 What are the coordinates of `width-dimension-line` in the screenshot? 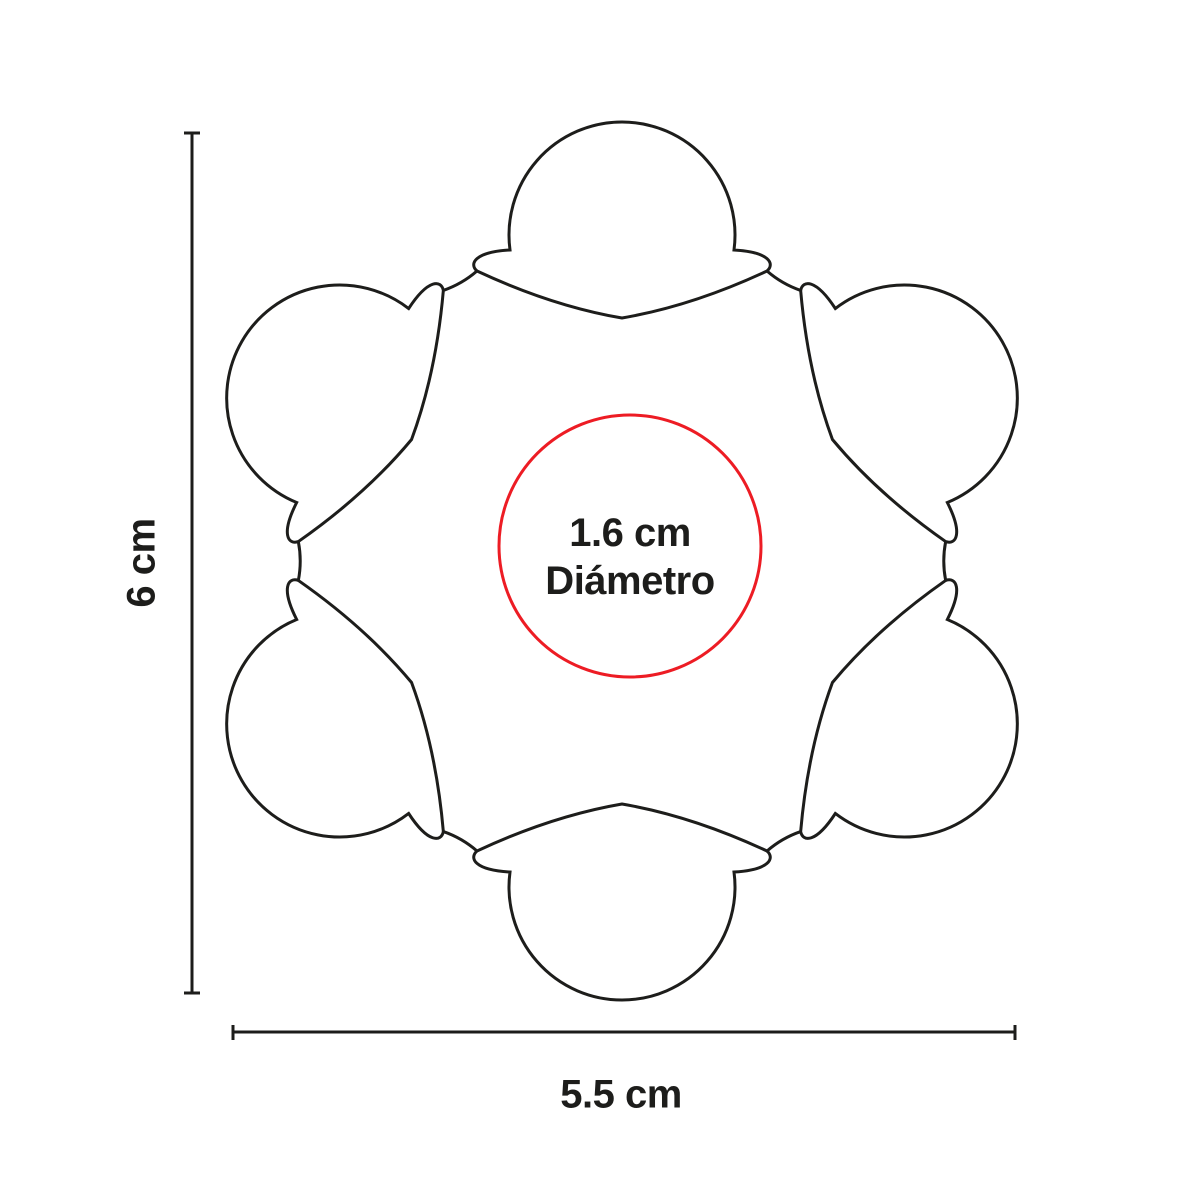 It's located at (624, 1032).